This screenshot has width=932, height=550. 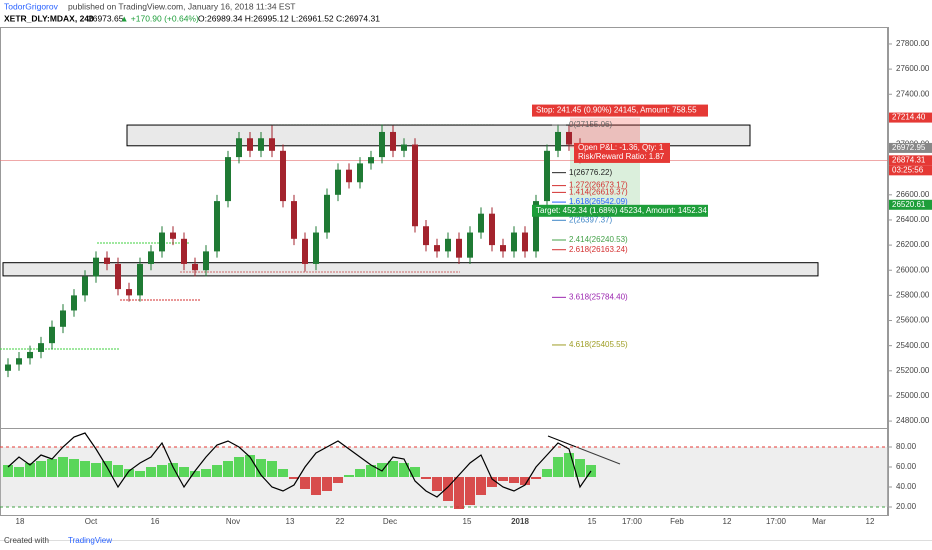 I want to click on countdown: 03:25:56, so click(x=908, y=169).